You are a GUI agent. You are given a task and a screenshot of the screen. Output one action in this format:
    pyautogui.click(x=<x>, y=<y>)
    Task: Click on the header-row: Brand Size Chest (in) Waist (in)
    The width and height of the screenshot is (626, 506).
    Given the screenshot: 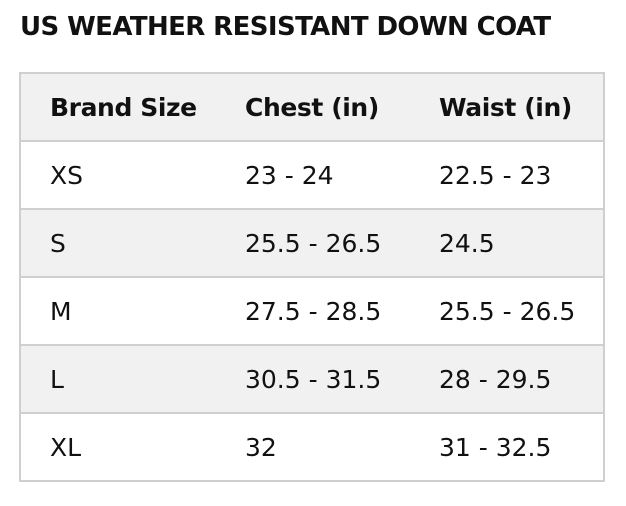 What is the action you would take?
    pyautogui.click(x=312, y=106)
    